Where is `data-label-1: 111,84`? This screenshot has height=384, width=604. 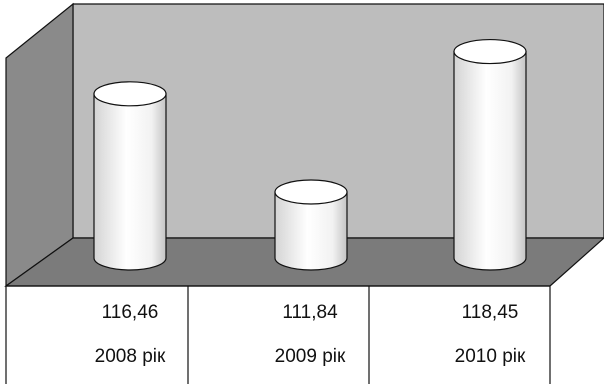 data-label-1: 111,84 is located at coordinates (310, 312).